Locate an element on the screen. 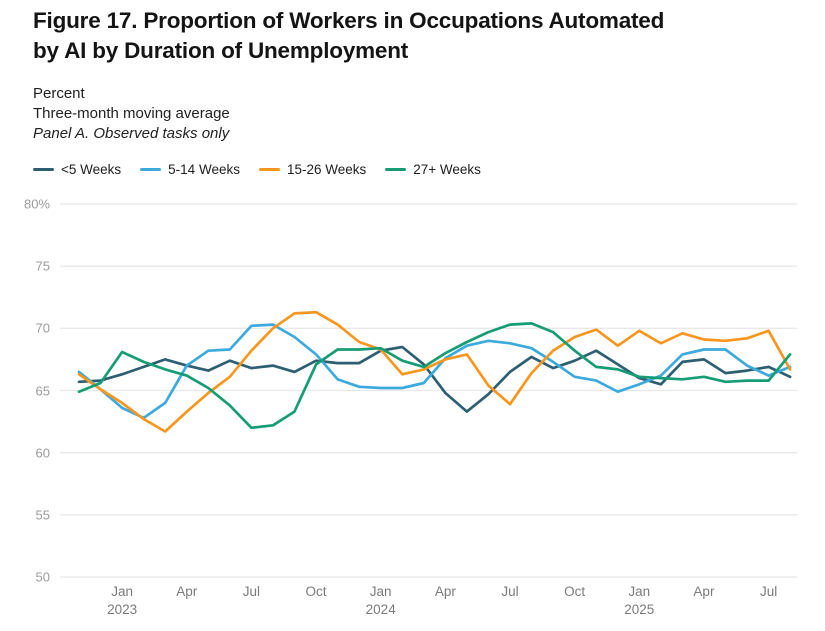  title-line-2: by AI by Duration of Unemployment is located at coordinates (221, 50).